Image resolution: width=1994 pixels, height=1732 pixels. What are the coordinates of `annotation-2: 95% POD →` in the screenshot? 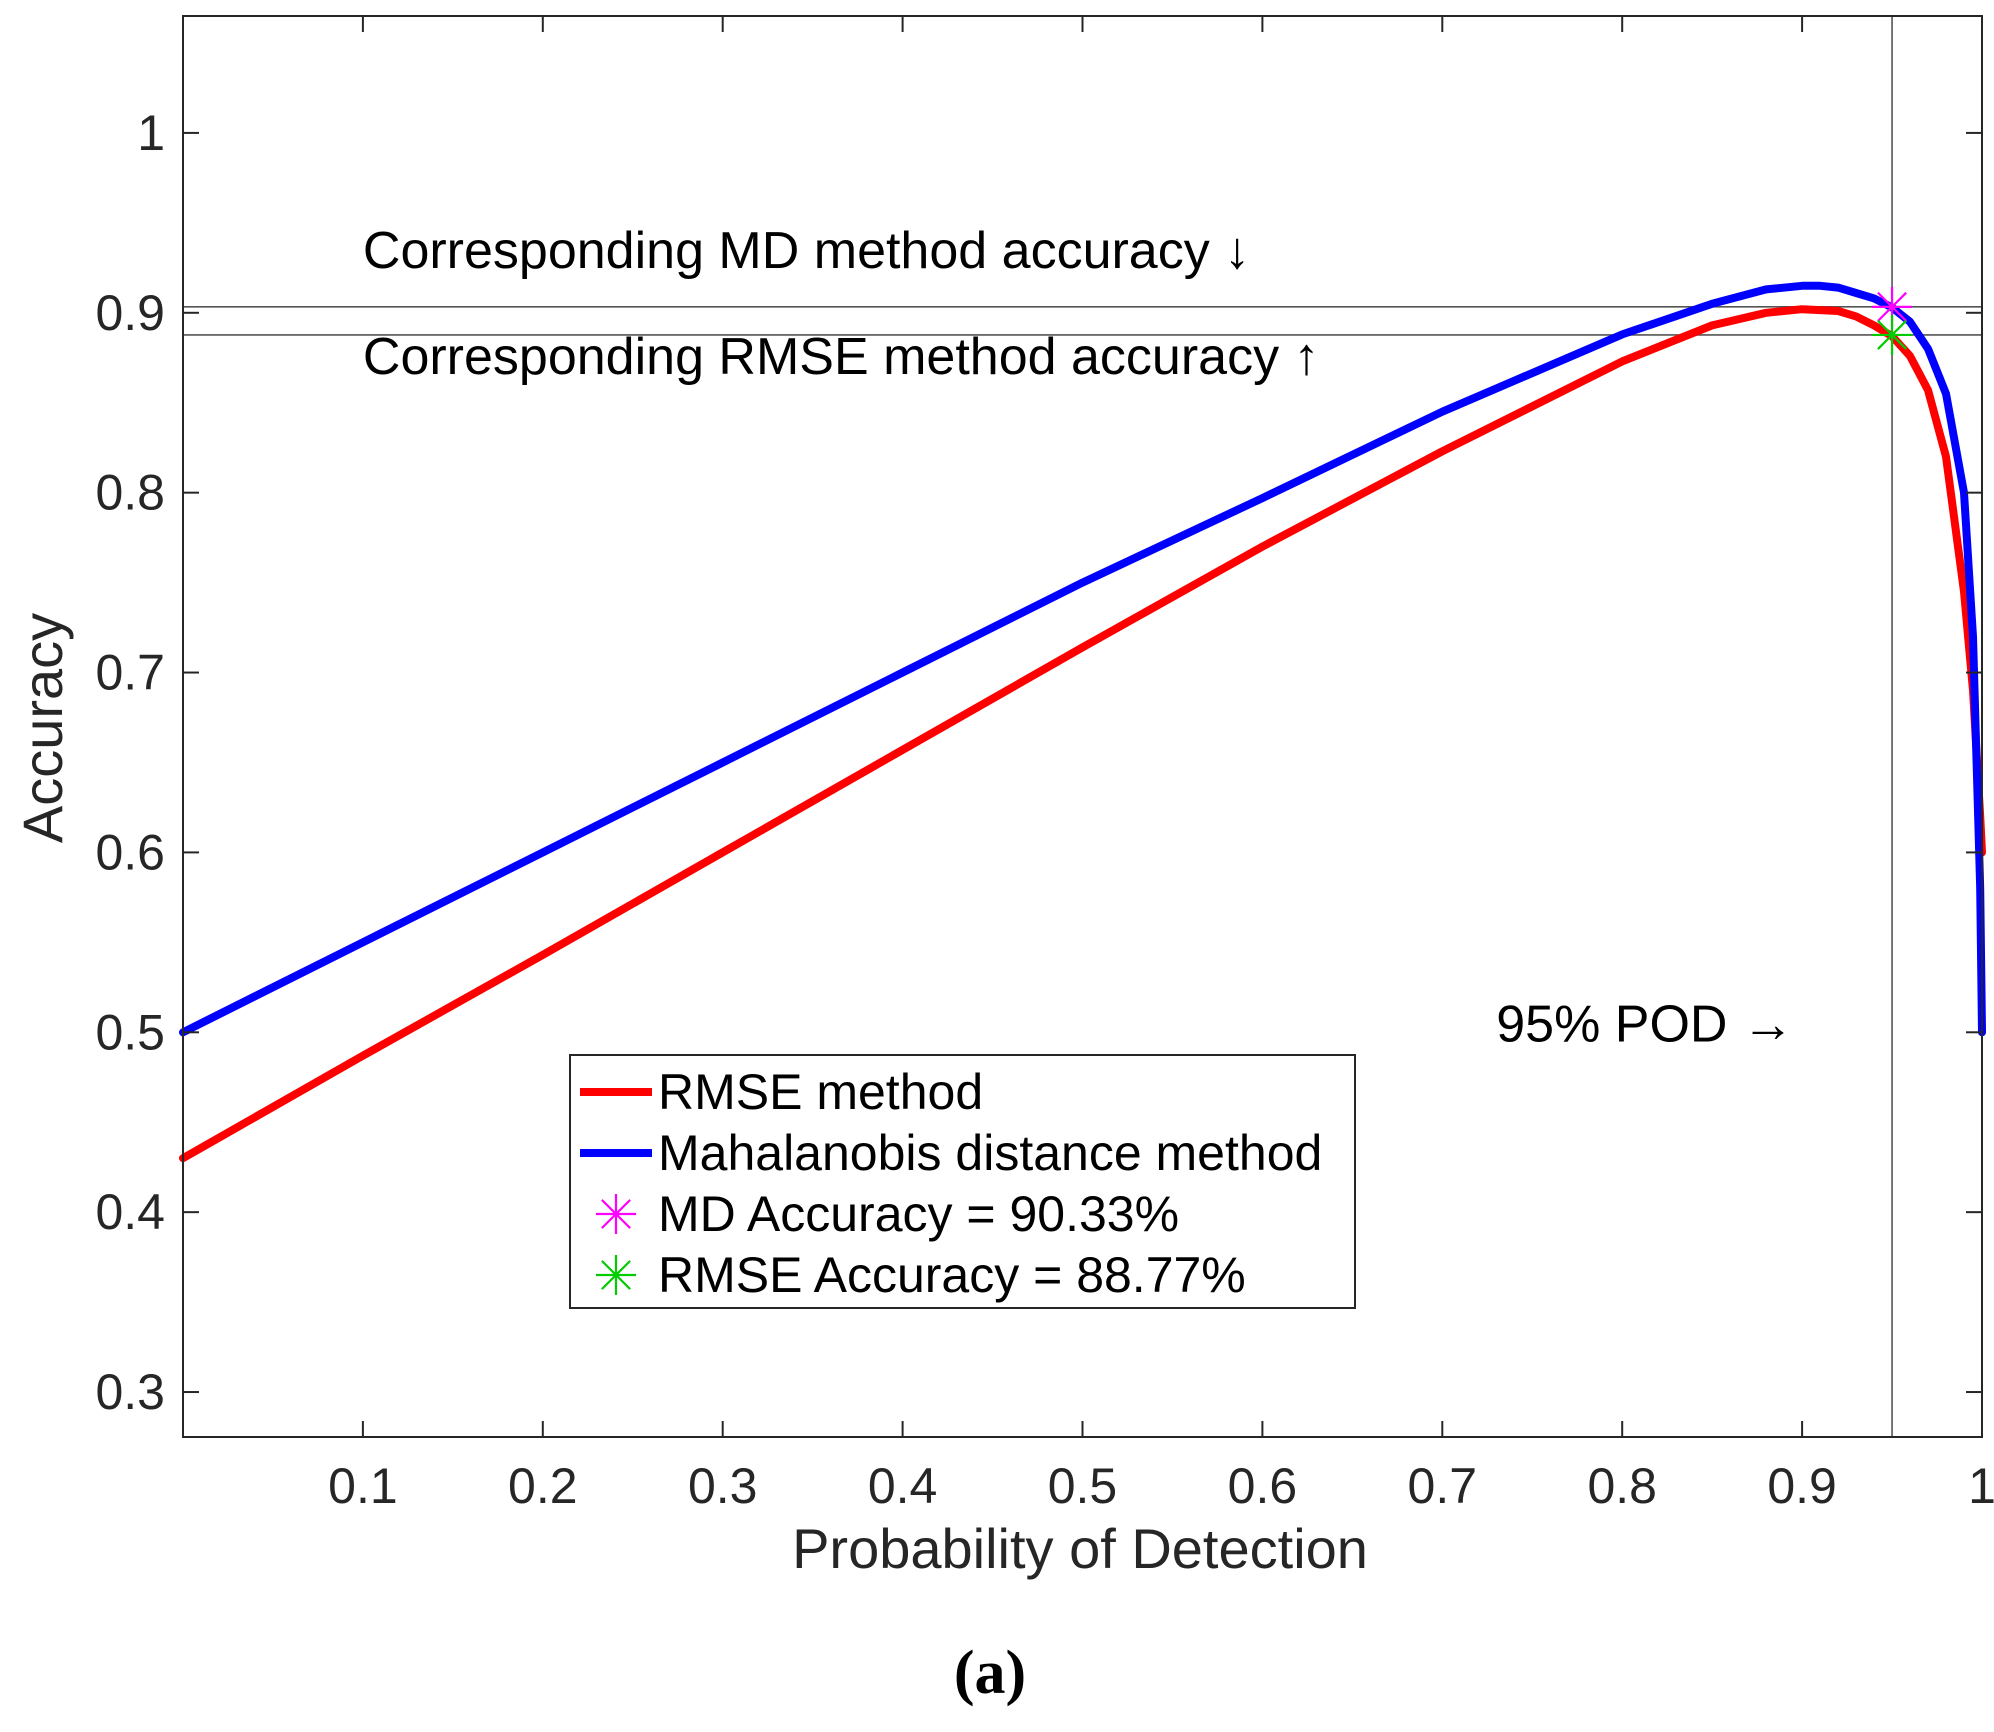 It's located at (1645, 1024).